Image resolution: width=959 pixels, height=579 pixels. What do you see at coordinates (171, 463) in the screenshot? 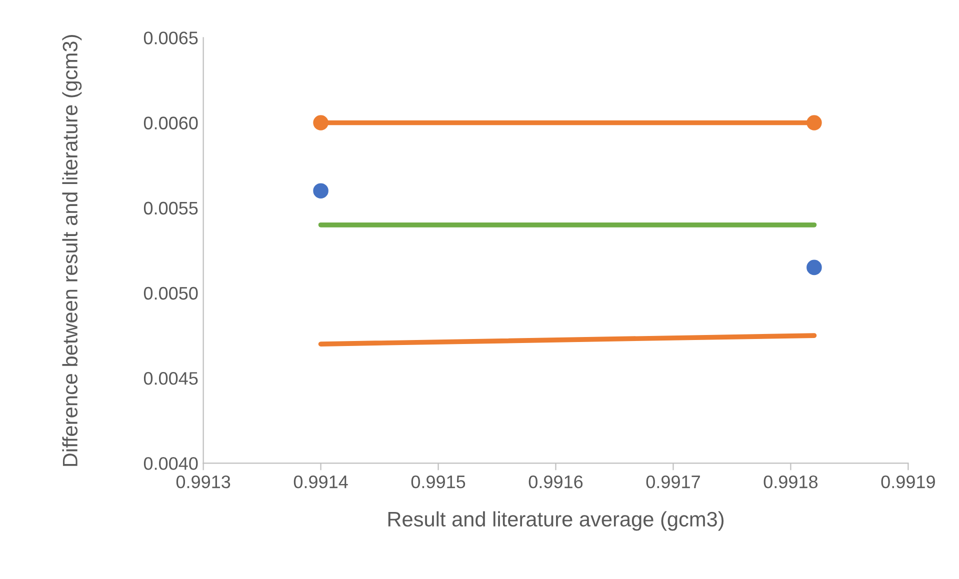
I see `y-tick-label: 0.0040` at bounding box center [171, 463].